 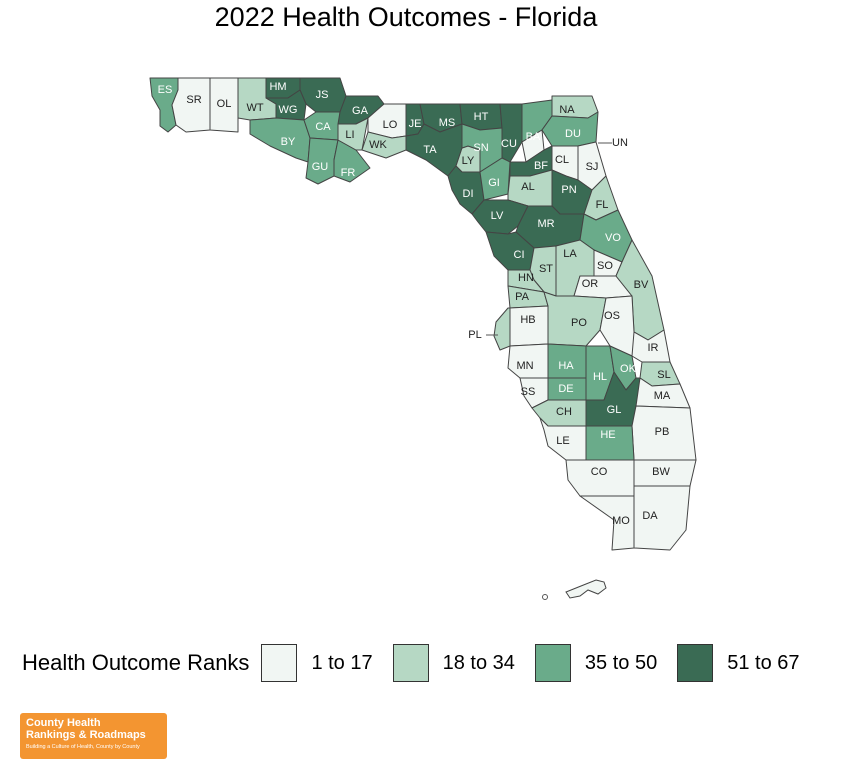 What do you see at coordinates (763, 662) in the screenshot?
I see `legend-label-4: 51 to 67` at bounding box center [763, 662].